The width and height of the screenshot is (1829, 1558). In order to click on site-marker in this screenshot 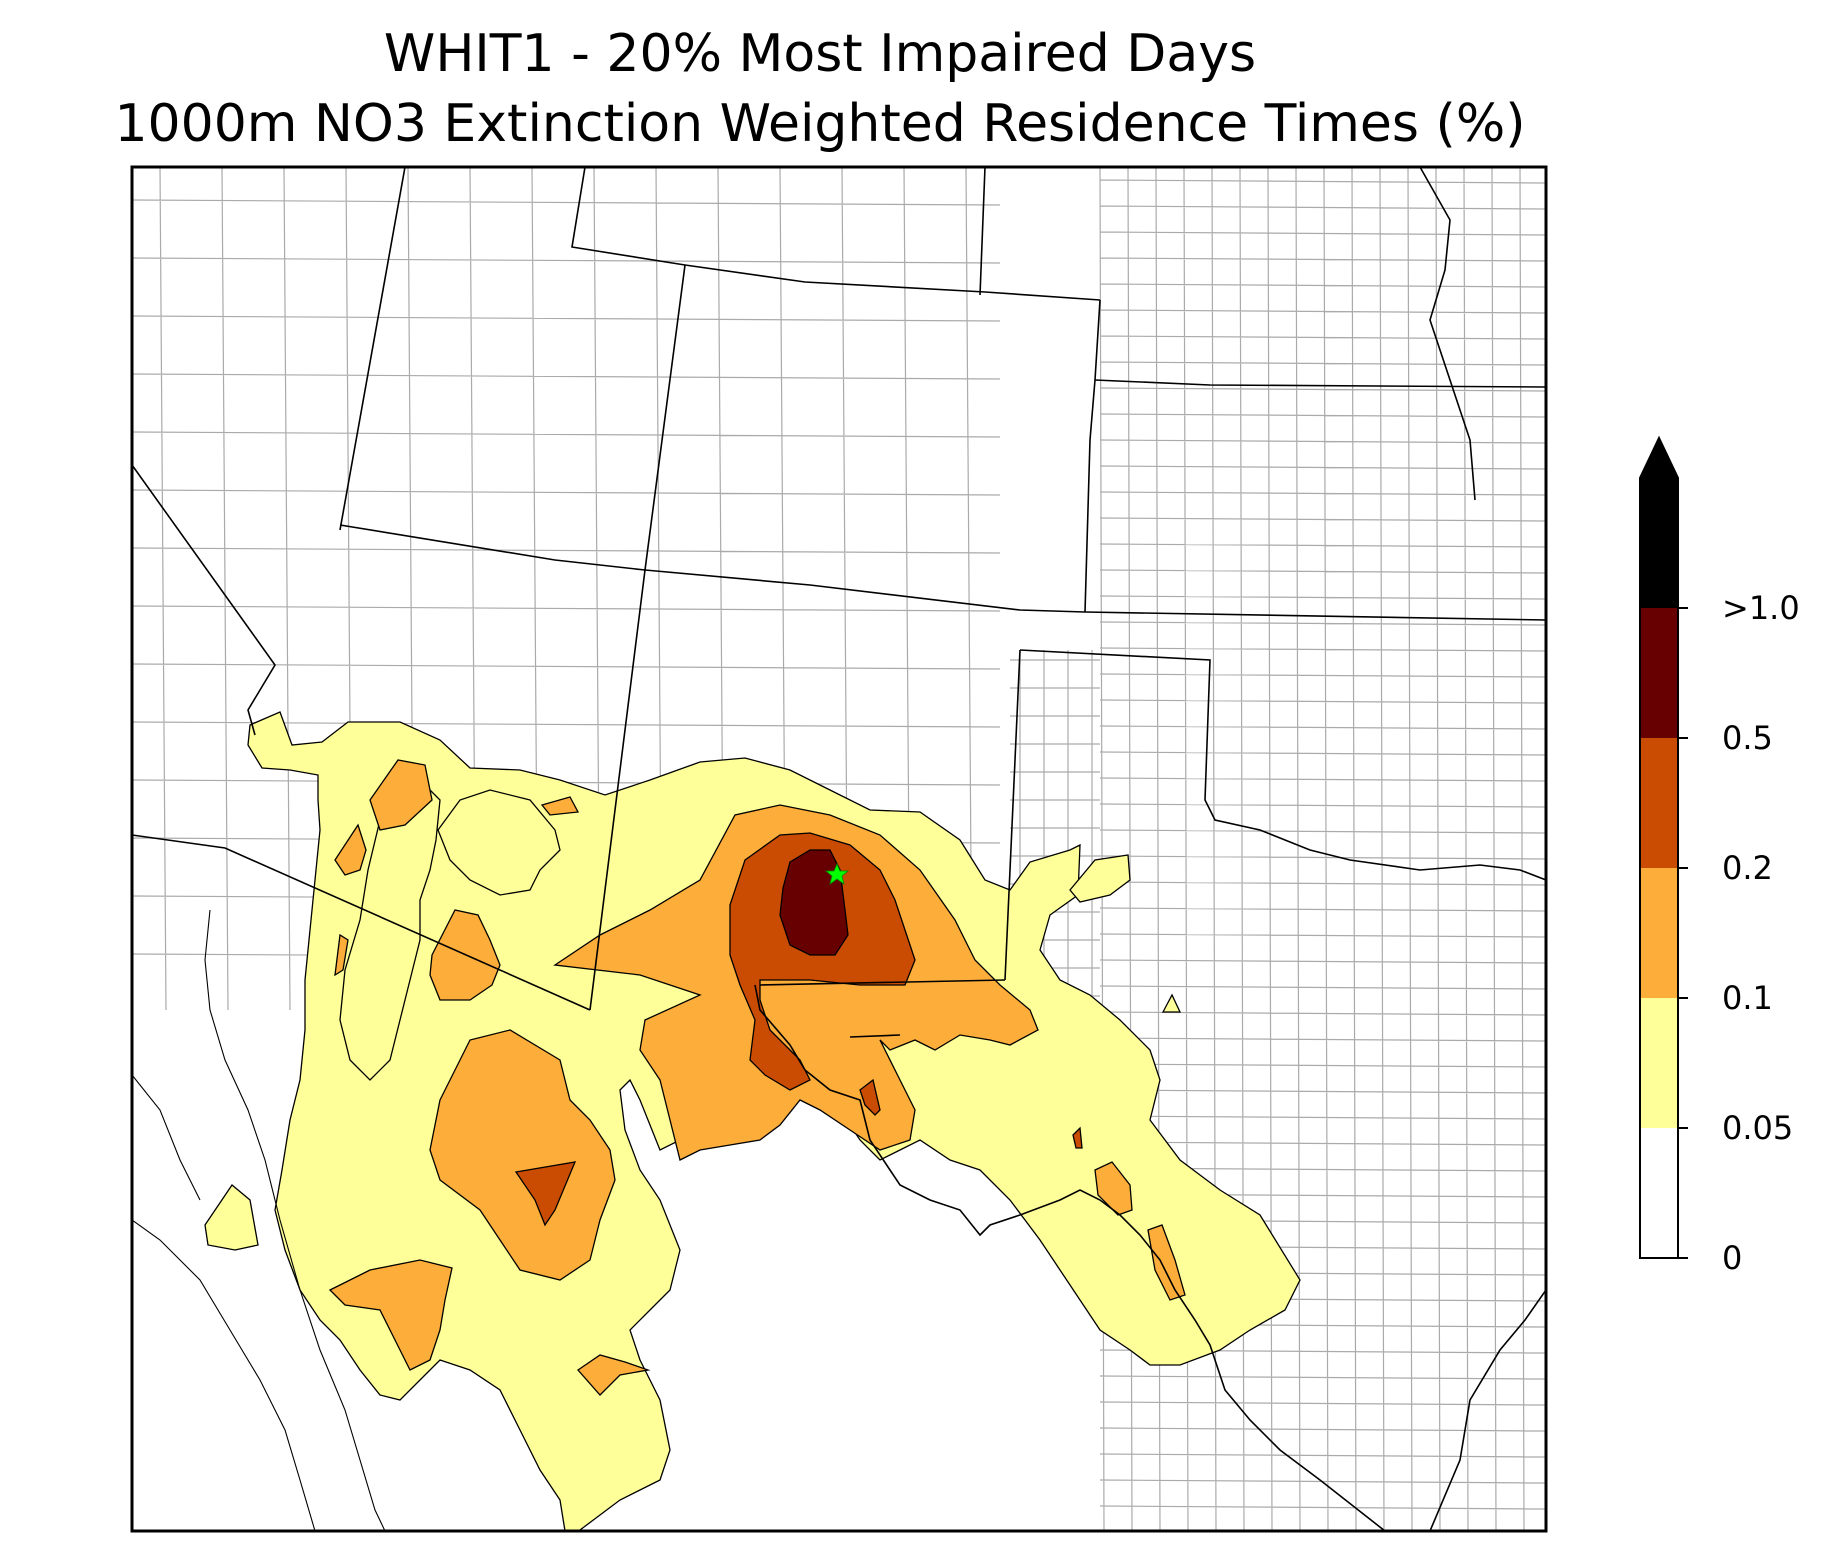, I will do `click(837, 873)`.